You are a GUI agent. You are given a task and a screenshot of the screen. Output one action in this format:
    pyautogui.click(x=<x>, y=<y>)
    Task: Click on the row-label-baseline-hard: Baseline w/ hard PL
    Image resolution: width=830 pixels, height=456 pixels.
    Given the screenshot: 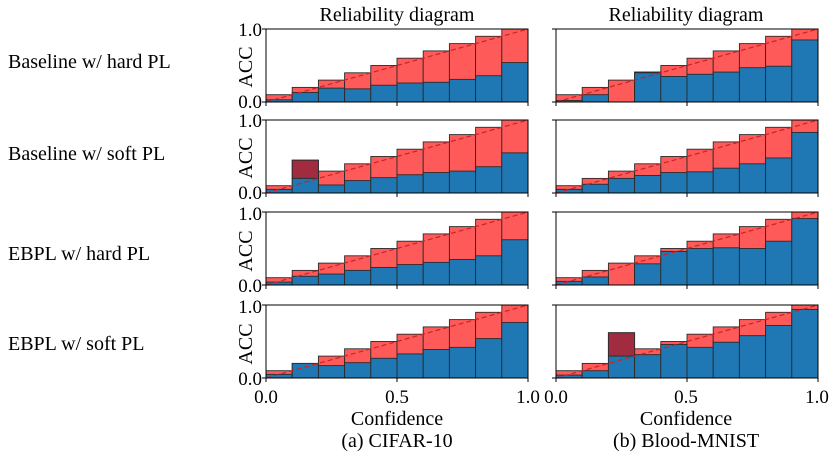 What is the action you would take?
    pyautogui.click(x=89, y=62)
    